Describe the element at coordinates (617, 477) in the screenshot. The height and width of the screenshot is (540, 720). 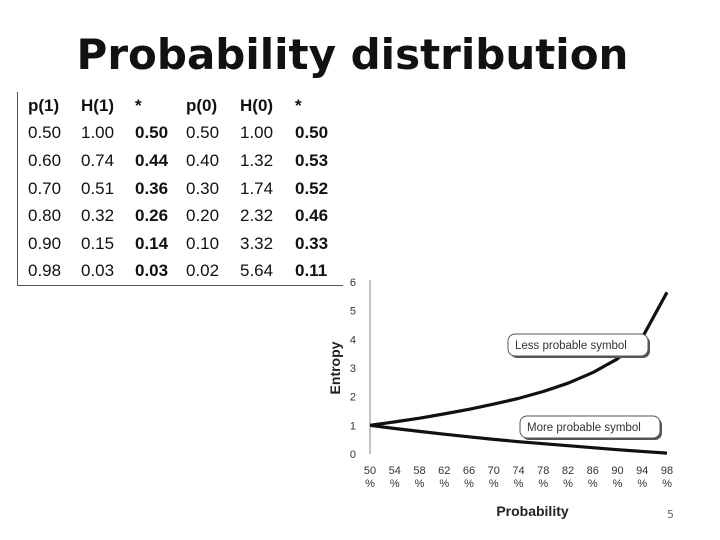
I see `x-tick-label: 90%` at that location.